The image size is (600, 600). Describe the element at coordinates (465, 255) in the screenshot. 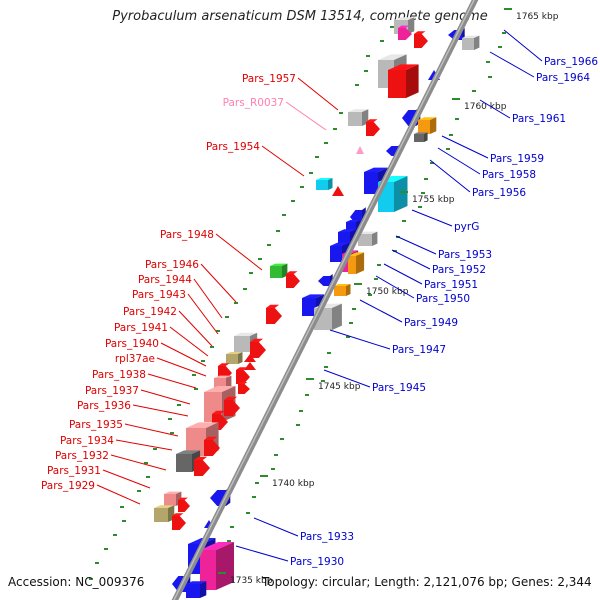

I see `gene-label: Pars_1953` at that location.